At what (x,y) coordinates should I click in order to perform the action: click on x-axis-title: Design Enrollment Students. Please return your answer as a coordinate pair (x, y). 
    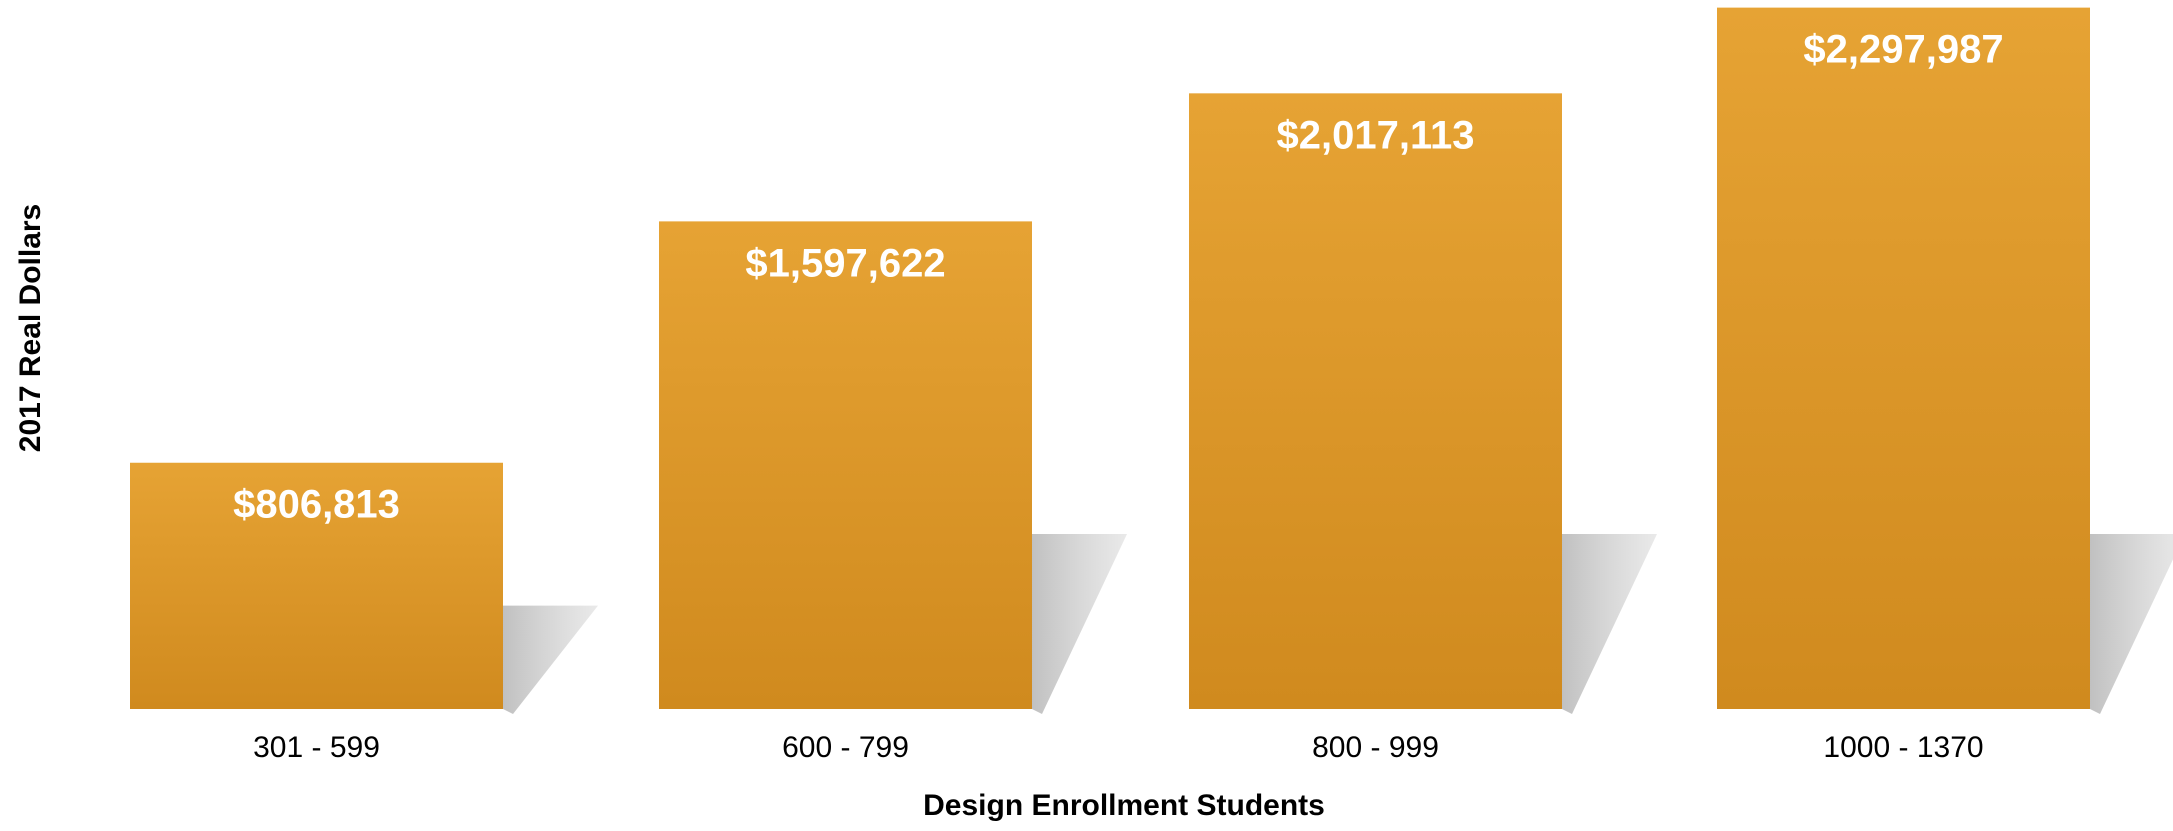
    Looking at the image, I should click on (1124, 805).